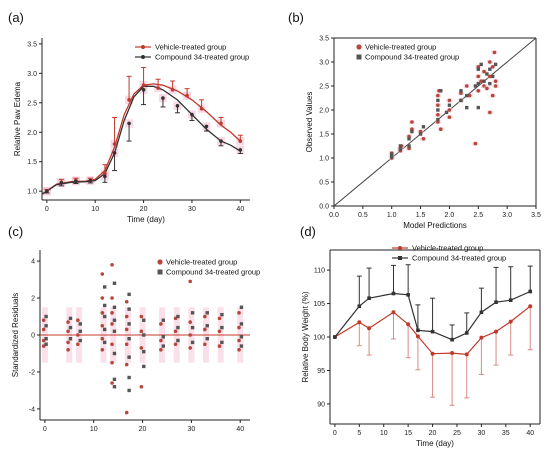 This screenshot has height=450, width=550. I want to click on compound-fit-curve, so click(141, 140).